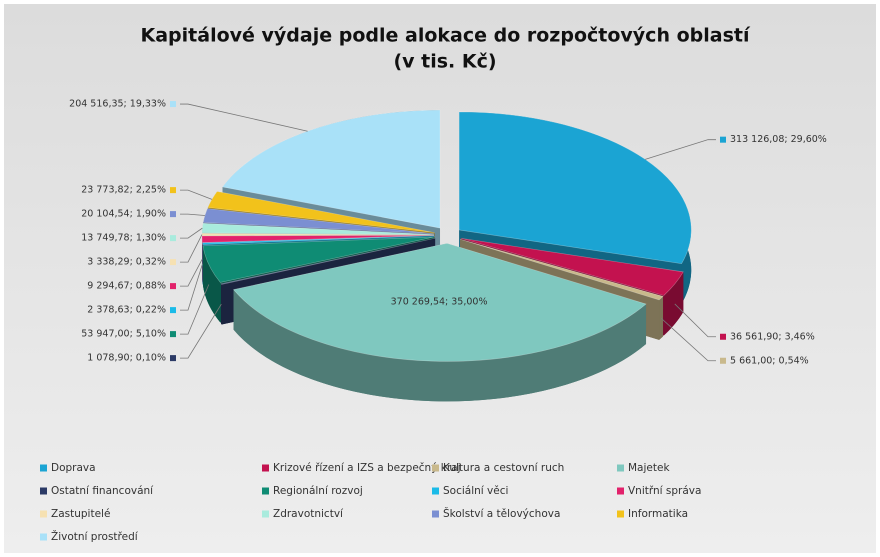  I want to click on legend-label: Regionální rozvoj, so click(318, 491).